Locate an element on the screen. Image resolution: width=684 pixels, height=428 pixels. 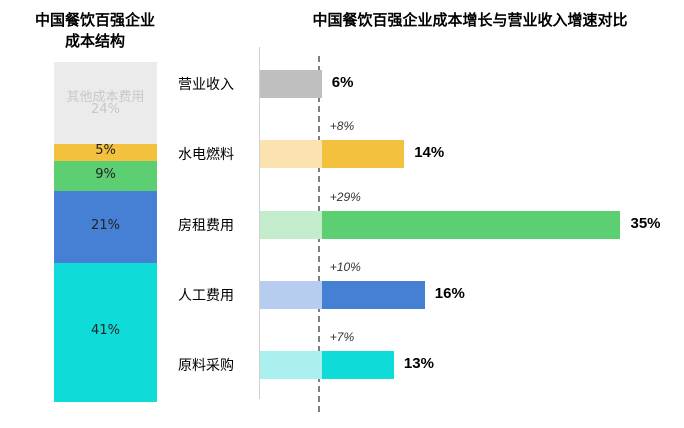
bar-value-label: 35% is located at coordinates (645, 223).